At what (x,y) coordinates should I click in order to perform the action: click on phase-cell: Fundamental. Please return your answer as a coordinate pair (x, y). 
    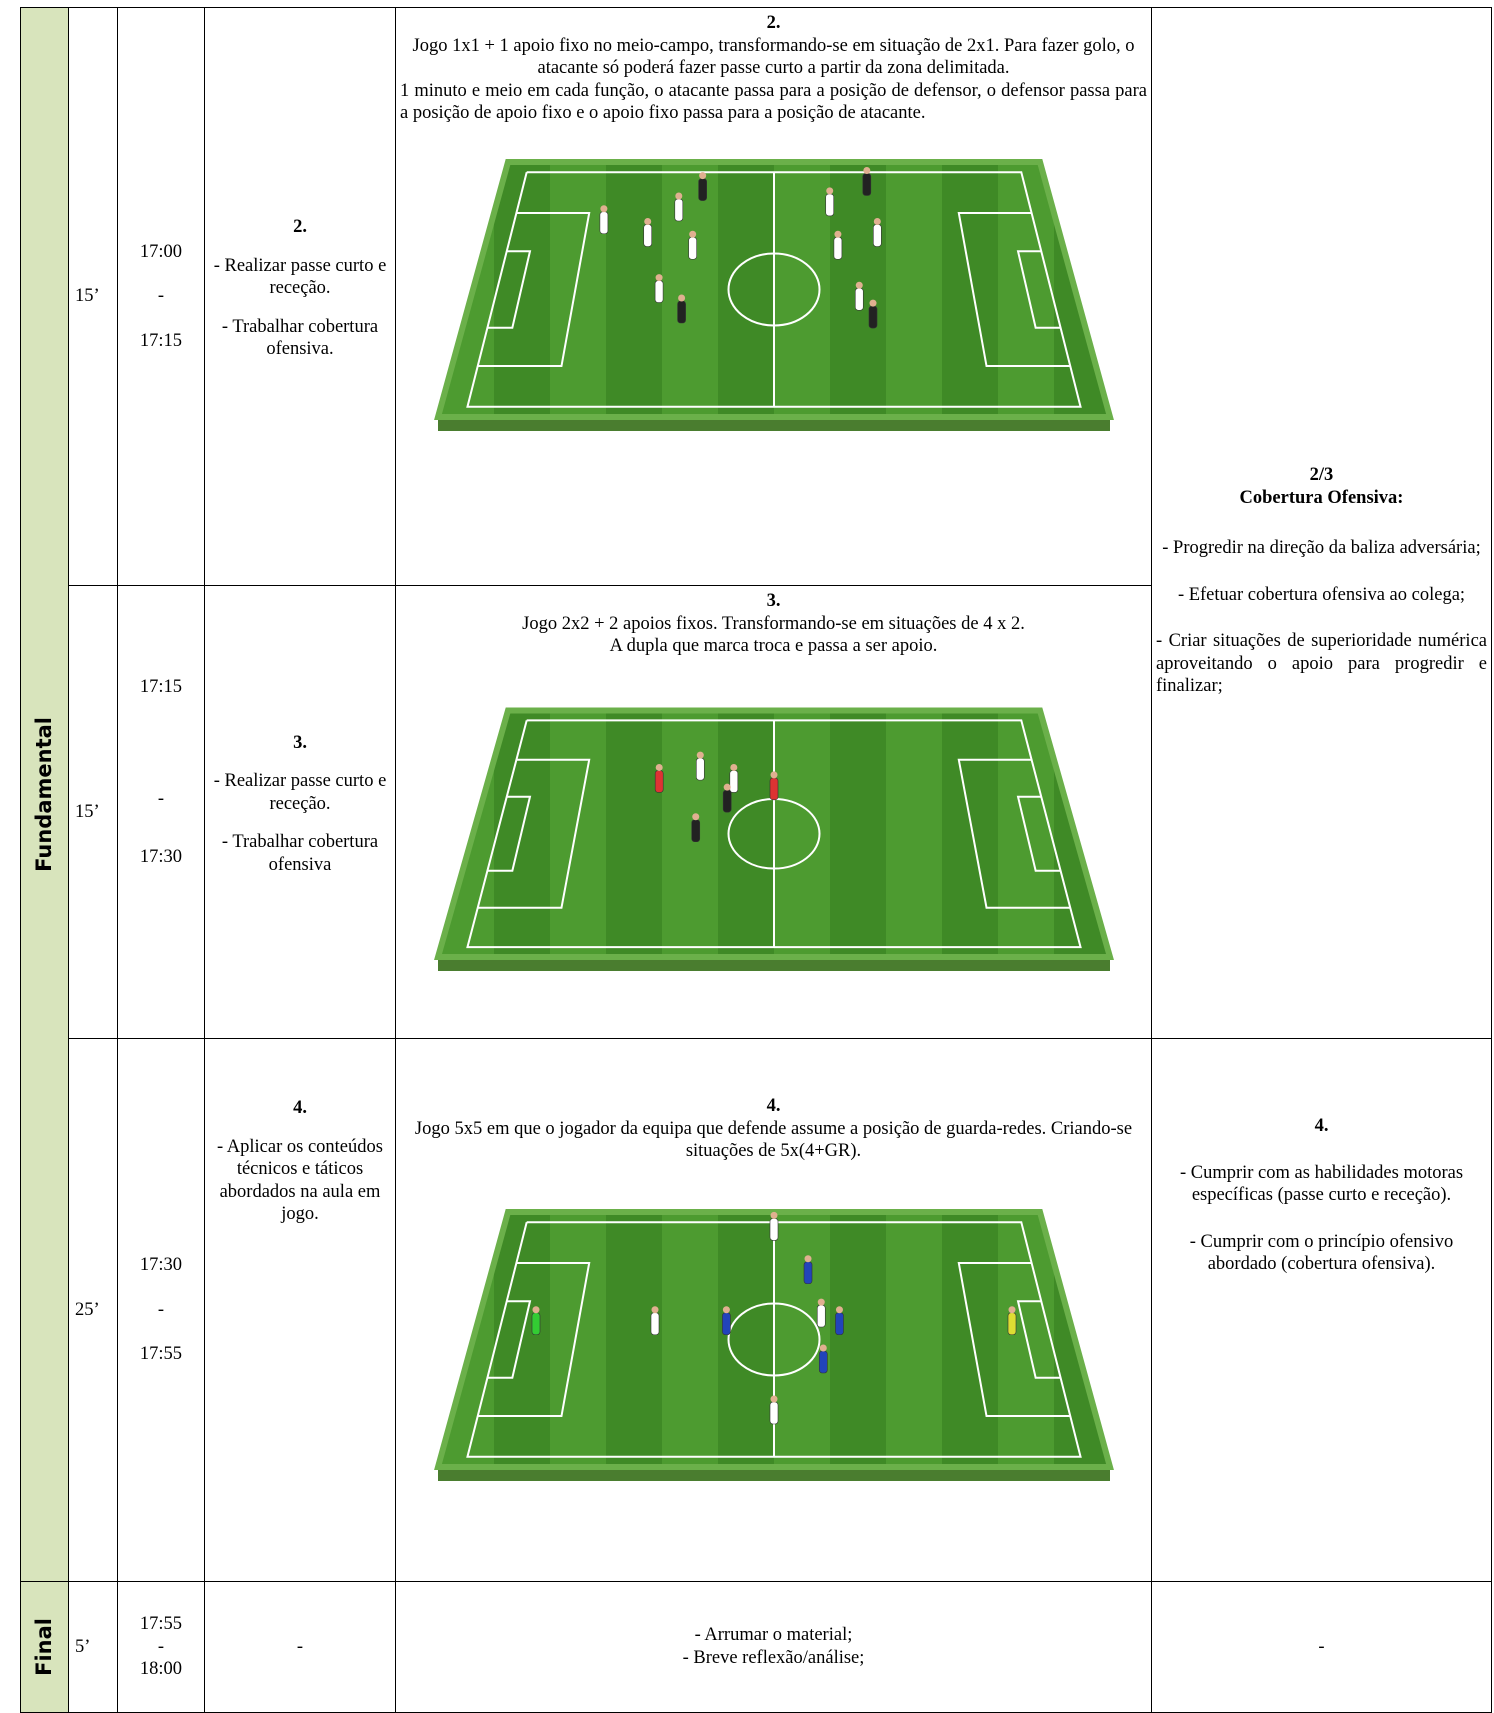
    Looking at the image, I should click on (44, 794).